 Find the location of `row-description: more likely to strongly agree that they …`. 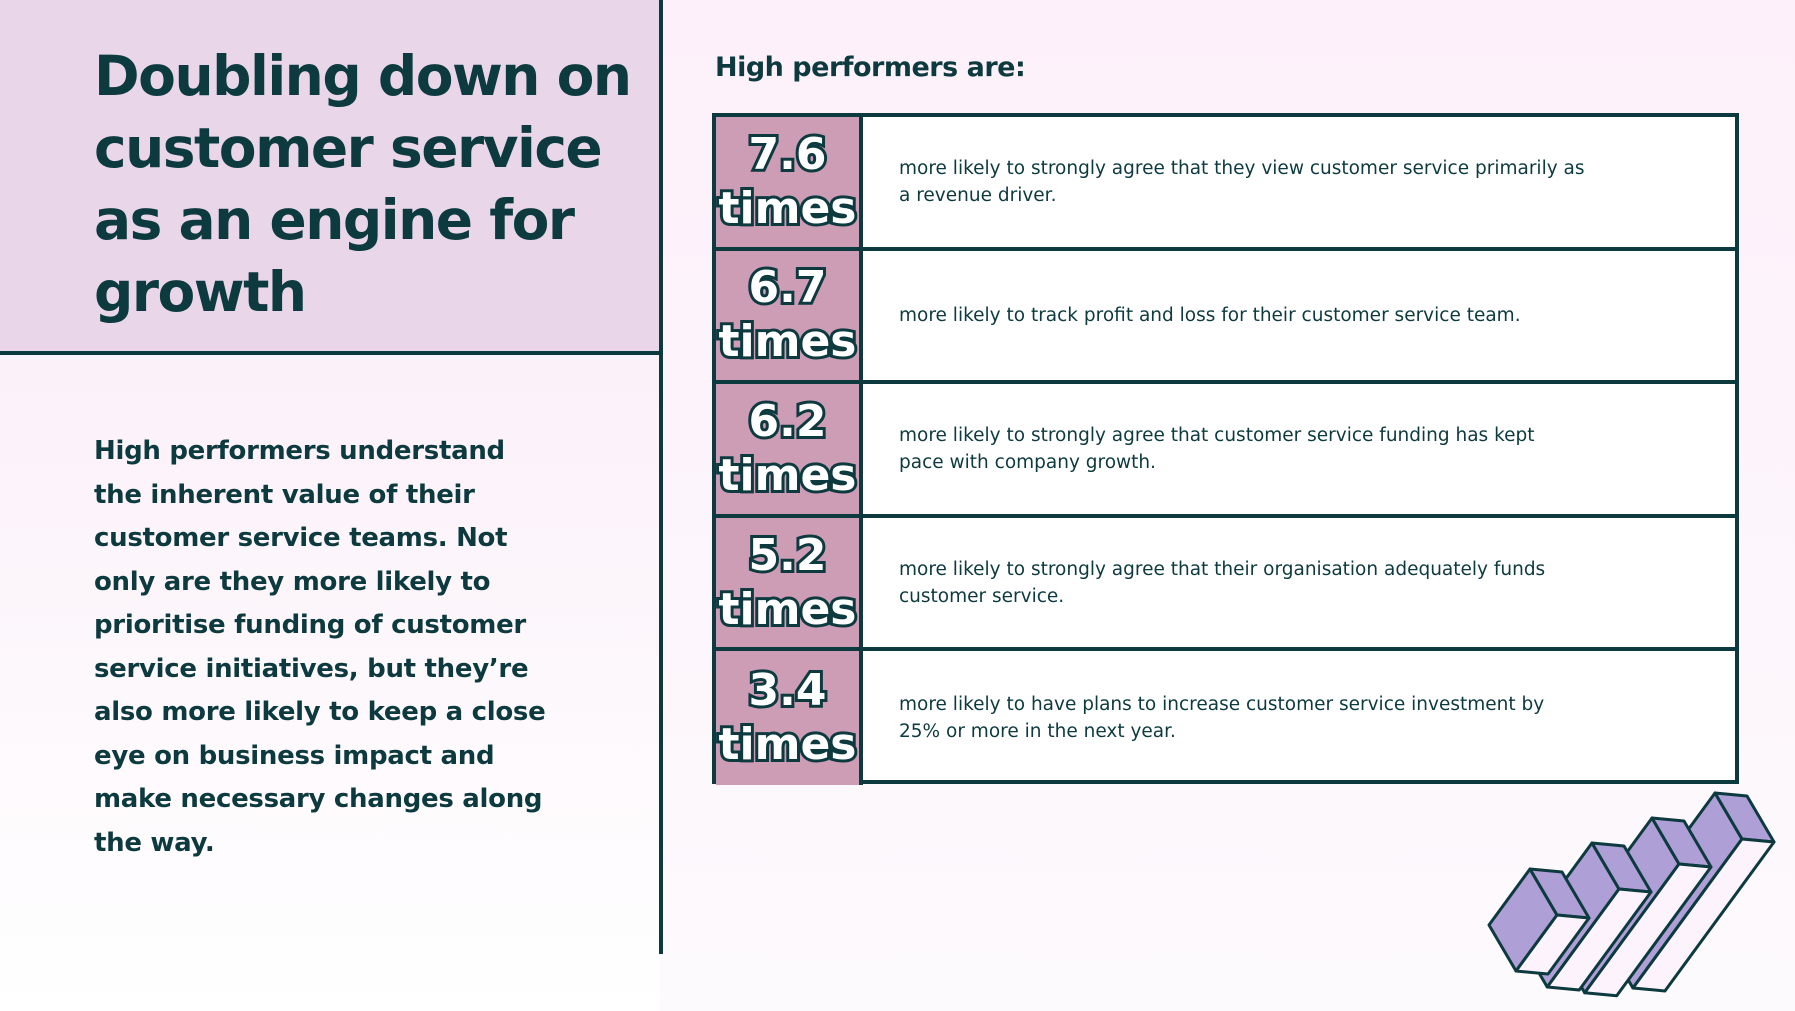

row-description: more likely to strongly agree that they … is located at coordinates (1242, 181).